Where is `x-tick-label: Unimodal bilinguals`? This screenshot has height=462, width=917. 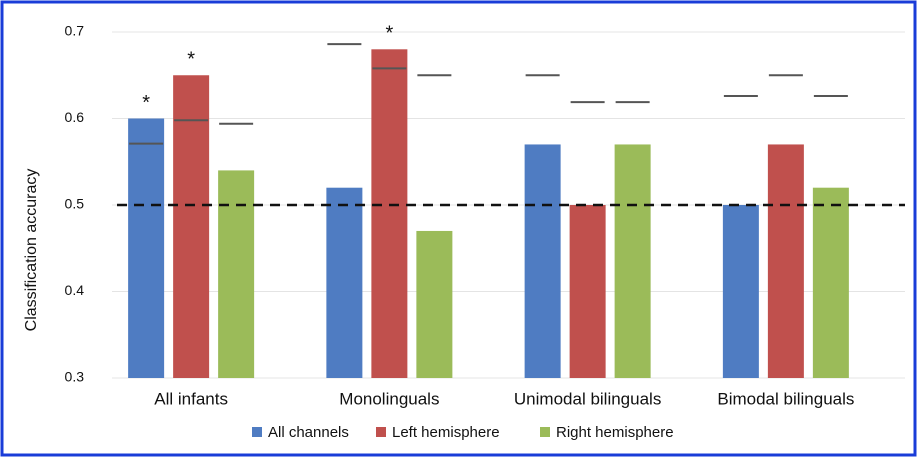
x-tick-label: Unimodal bilinguals is located at coordinates (587, 398).